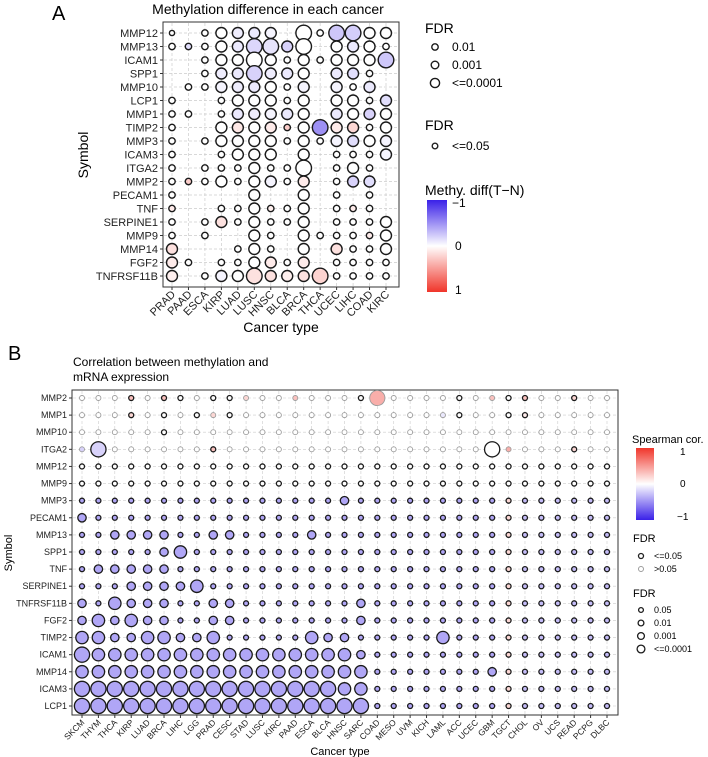 Image resolution: width=708 pixels, height=757 pixels. What do you see at coordinates (98, 432) in the screenshot?
I see `panel-b-dot-mmp10-thym` at bounding box center [98, 432].